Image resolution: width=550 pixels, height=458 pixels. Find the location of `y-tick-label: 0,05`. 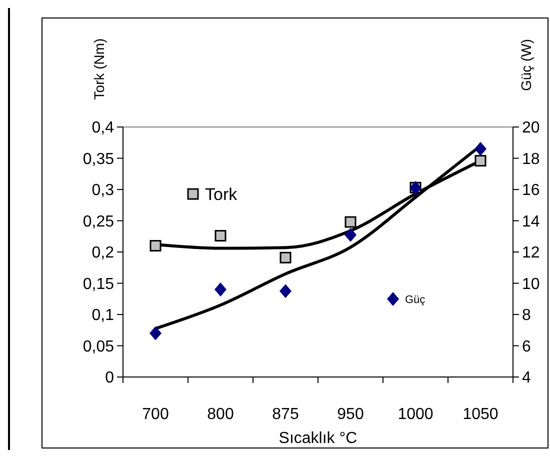

y-tick-label: 0,05 is located at coordinates (98, 347).